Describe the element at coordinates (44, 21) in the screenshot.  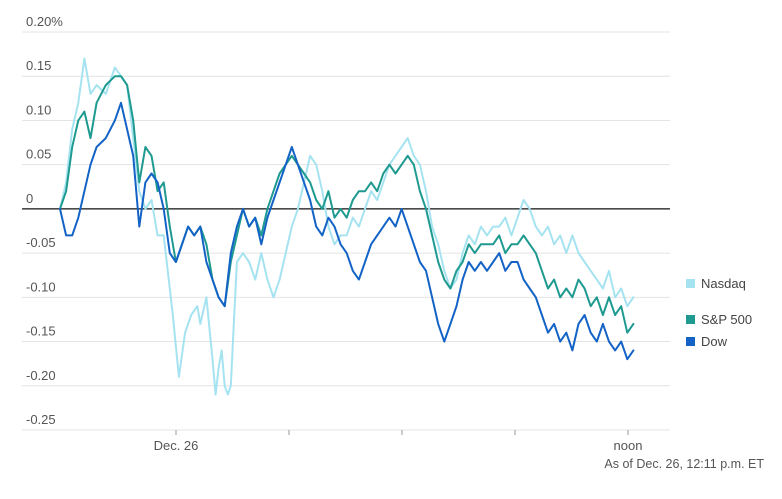
I see `y-tick-label: 0.20%` at that location.